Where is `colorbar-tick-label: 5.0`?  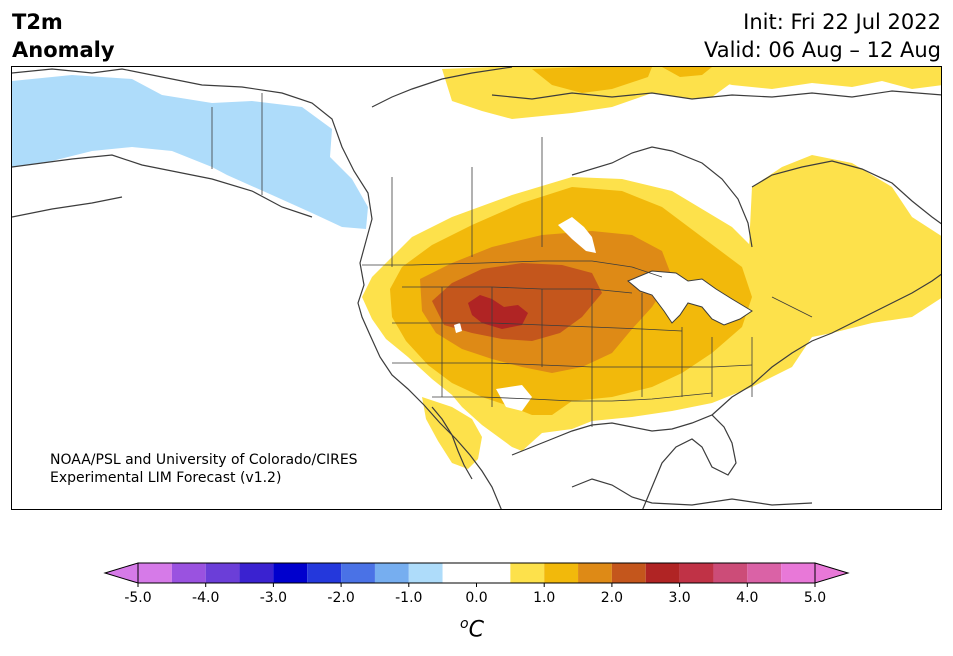 colorbar-tick-label: 5.0 is located at coordinates (815, 598).